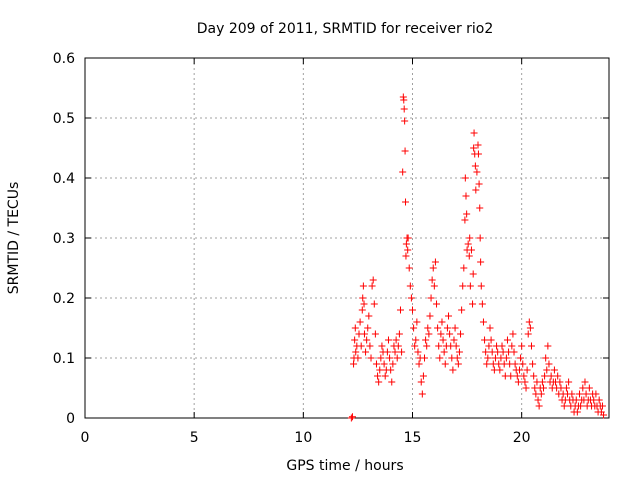  I want to click on y-tick-label: 0.1, so click(64, 359).